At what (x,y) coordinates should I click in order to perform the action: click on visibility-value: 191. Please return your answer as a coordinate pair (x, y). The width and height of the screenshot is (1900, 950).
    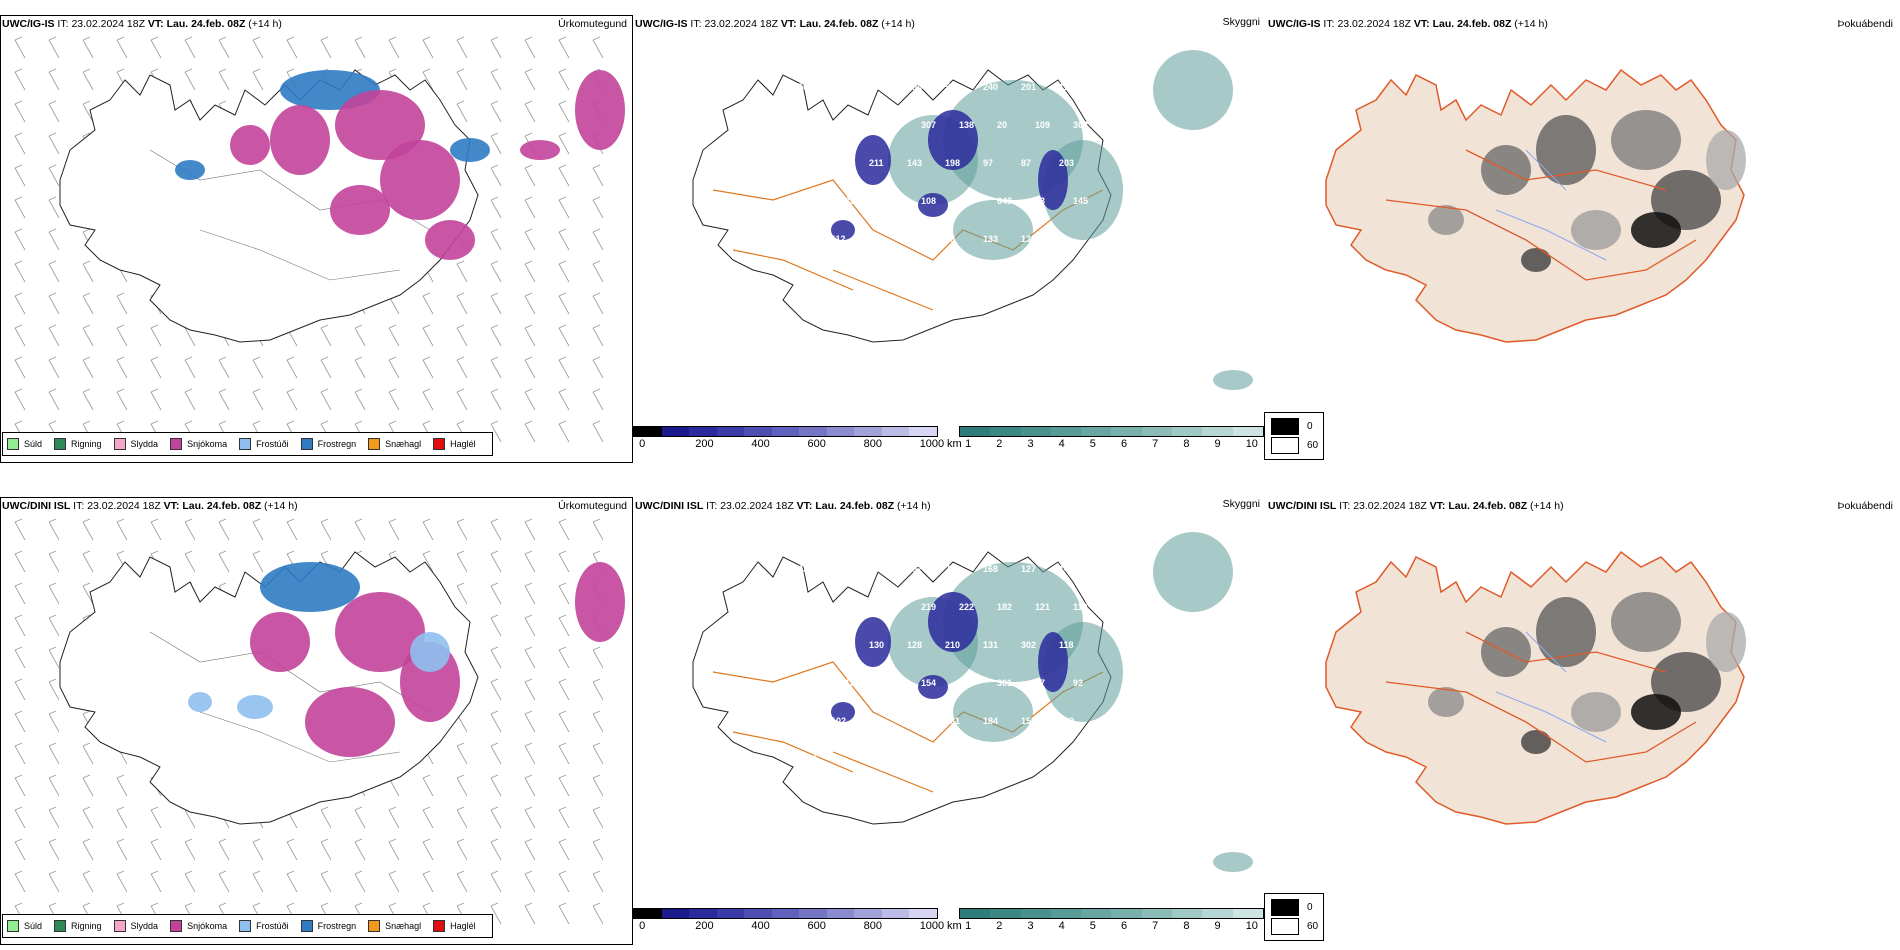
    Looking at the image, I should click on (890, 125).